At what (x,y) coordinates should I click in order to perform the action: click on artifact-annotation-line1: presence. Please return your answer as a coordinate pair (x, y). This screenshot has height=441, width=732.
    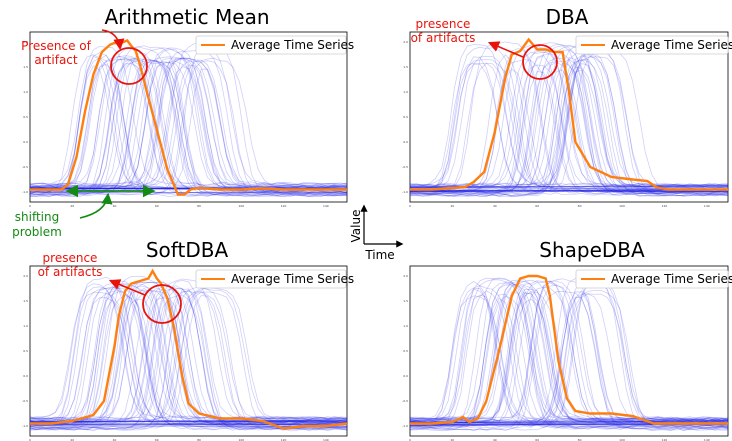
    Looking at the image, I should click on (443, 24).